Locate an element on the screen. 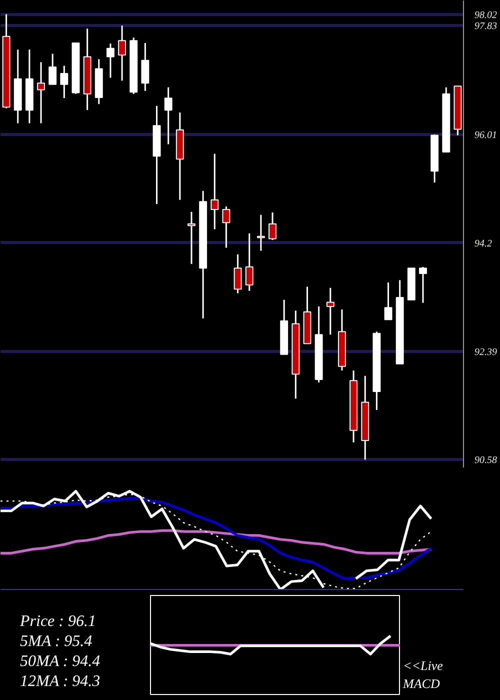  text: MACD is located at coordinates (421, 684).